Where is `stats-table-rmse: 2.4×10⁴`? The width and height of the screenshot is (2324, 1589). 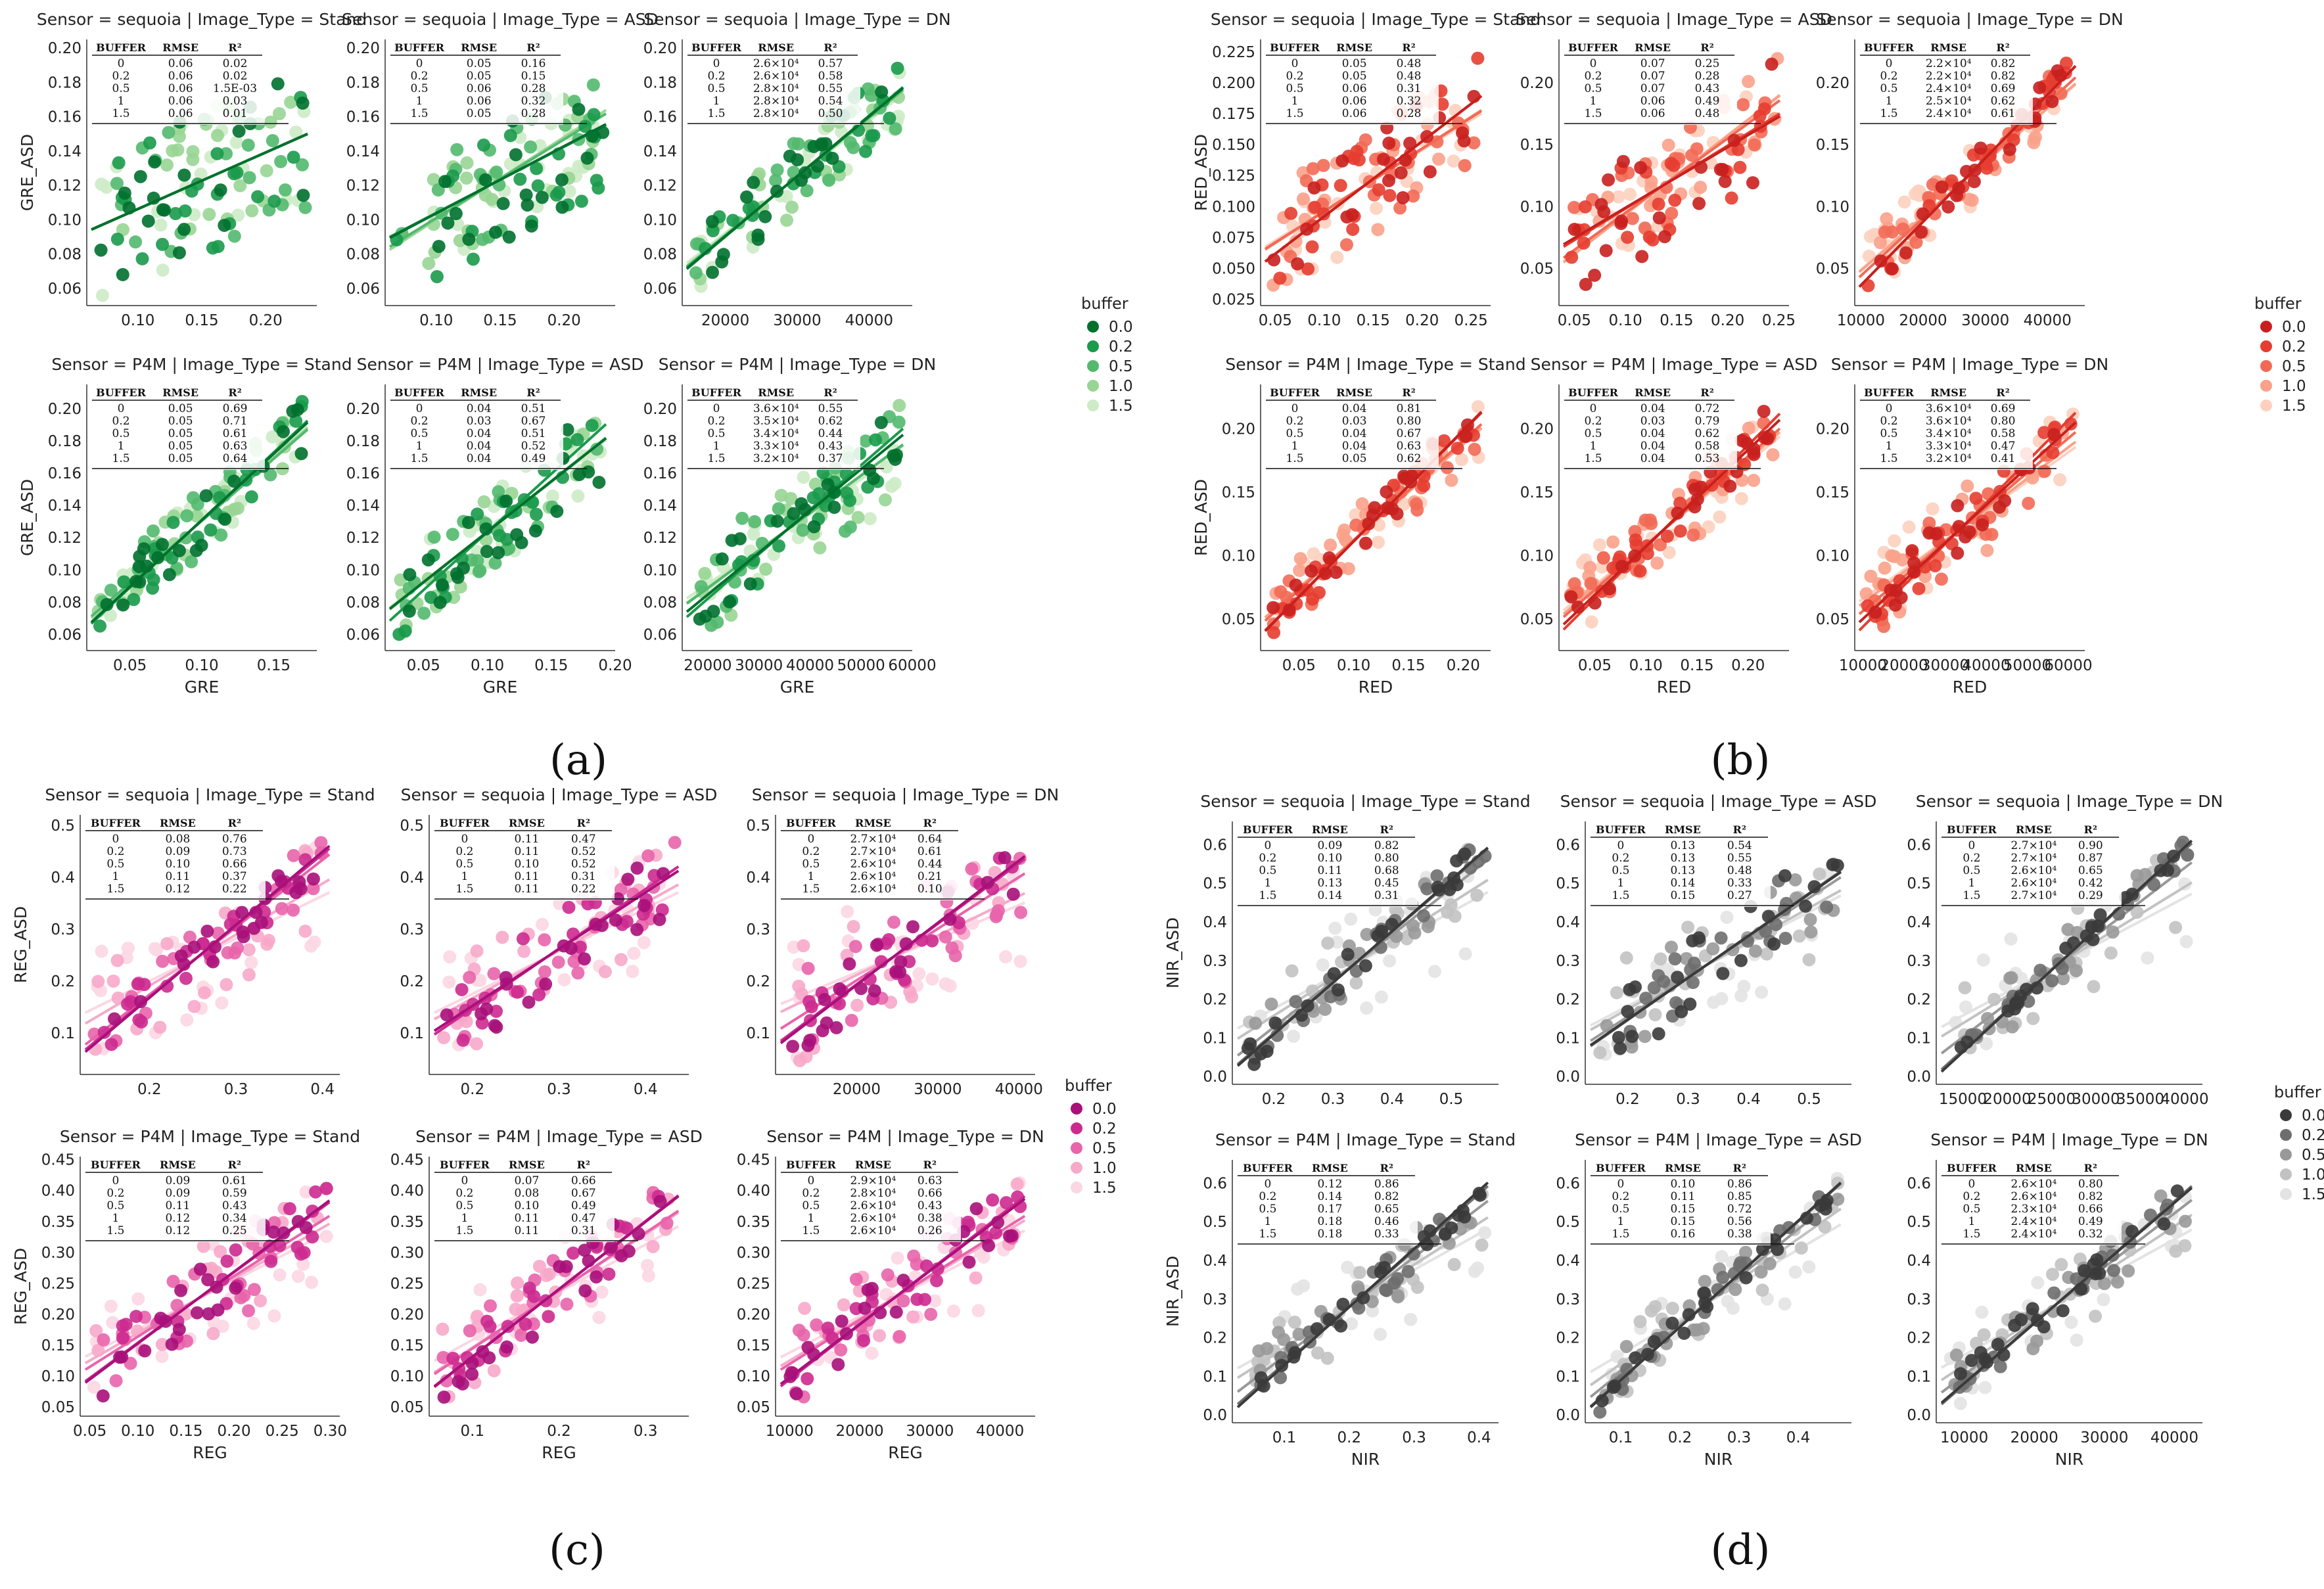
stats-table-rmse: 2.4×10⁴ is located at coordinates (1949, 88).